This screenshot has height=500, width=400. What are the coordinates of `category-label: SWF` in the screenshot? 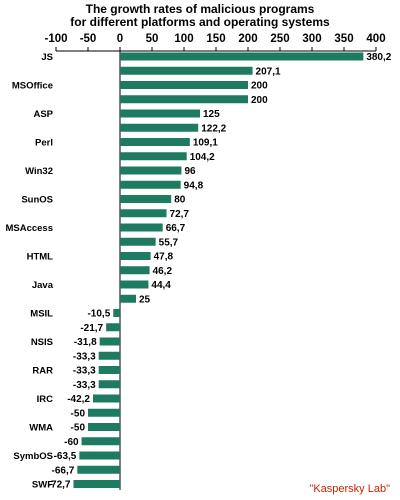 It's located at (42, 485).